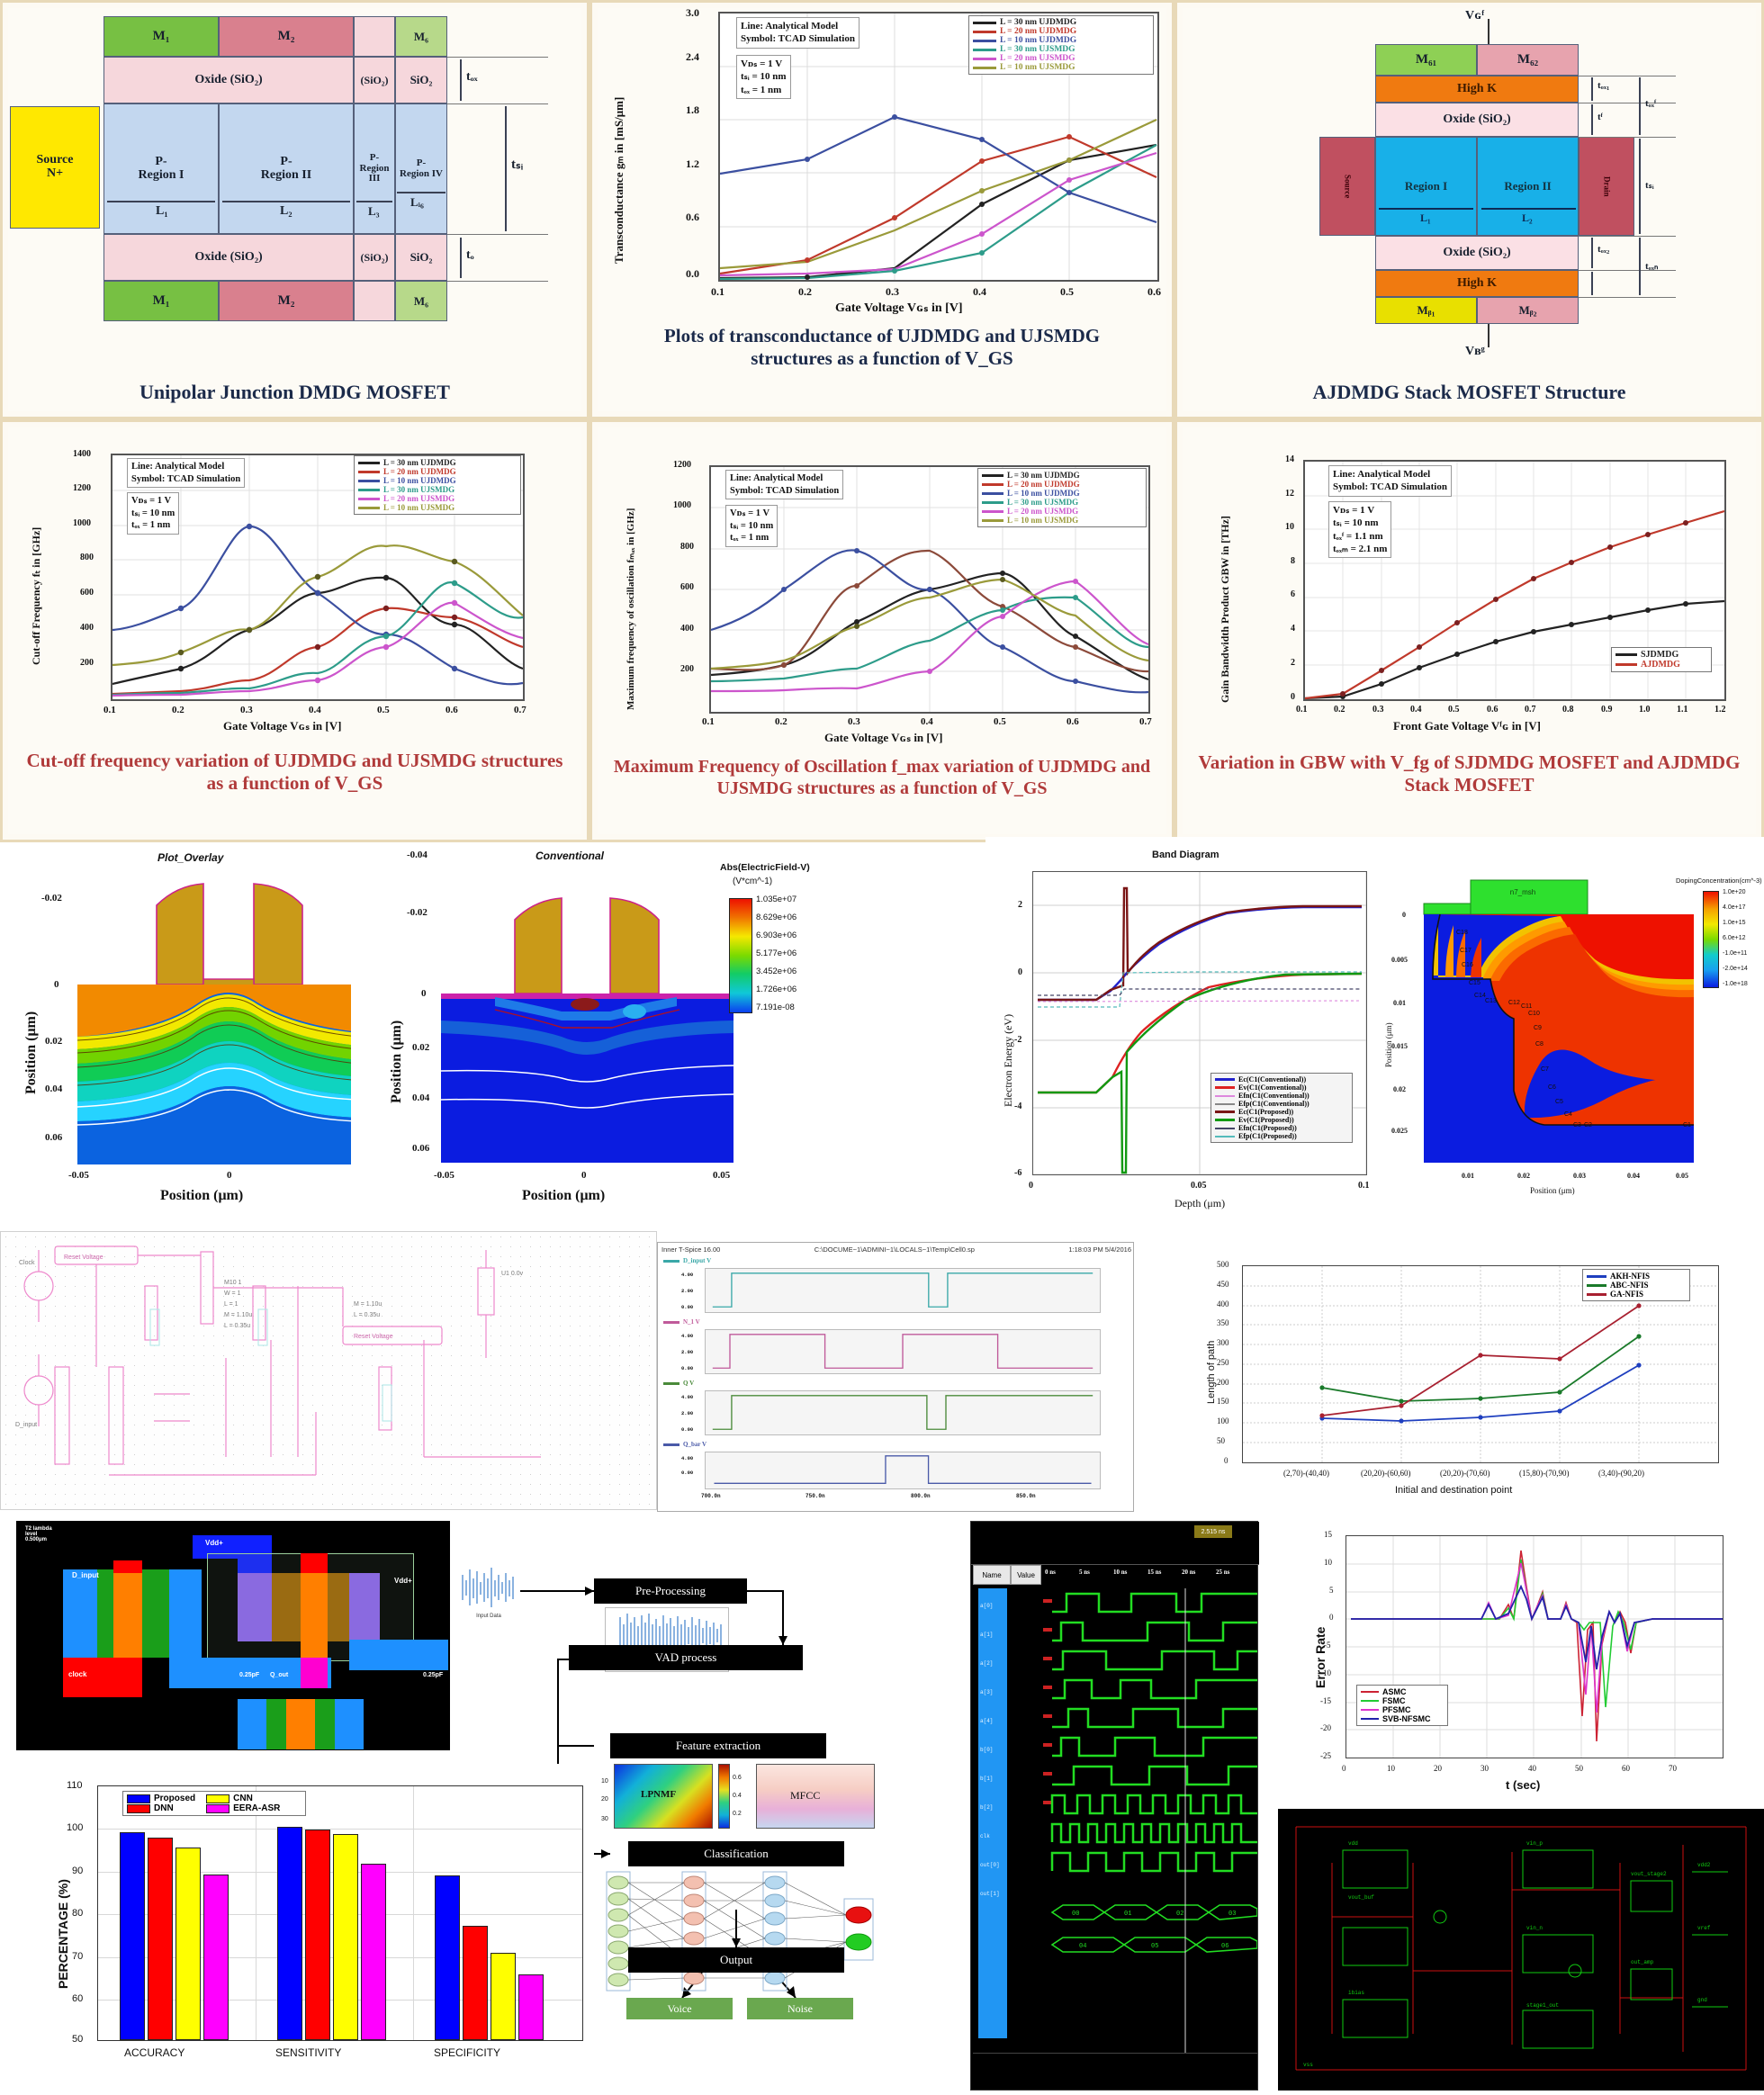 Image resolution: width=1764 pixels, height=2095 pixels. Describe the element at coordinates (317, 1935) in the screenshot. I see `bar-sensitivity-dnn` at that location.